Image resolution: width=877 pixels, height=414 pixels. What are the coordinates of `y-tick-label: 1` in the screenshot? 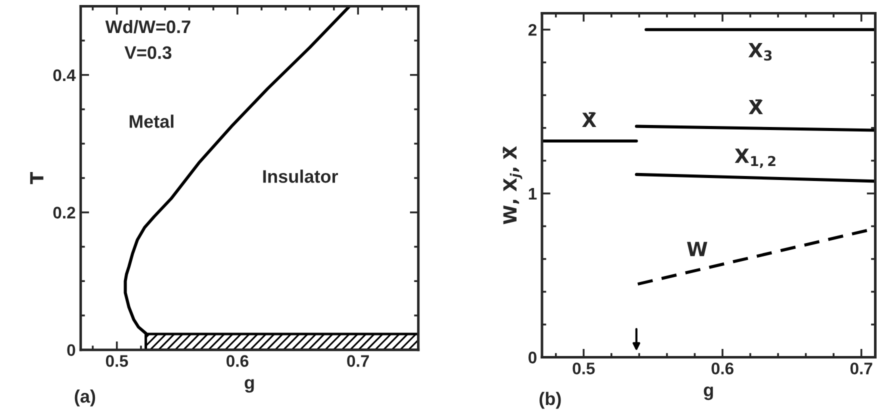 It's located at (532, 194).